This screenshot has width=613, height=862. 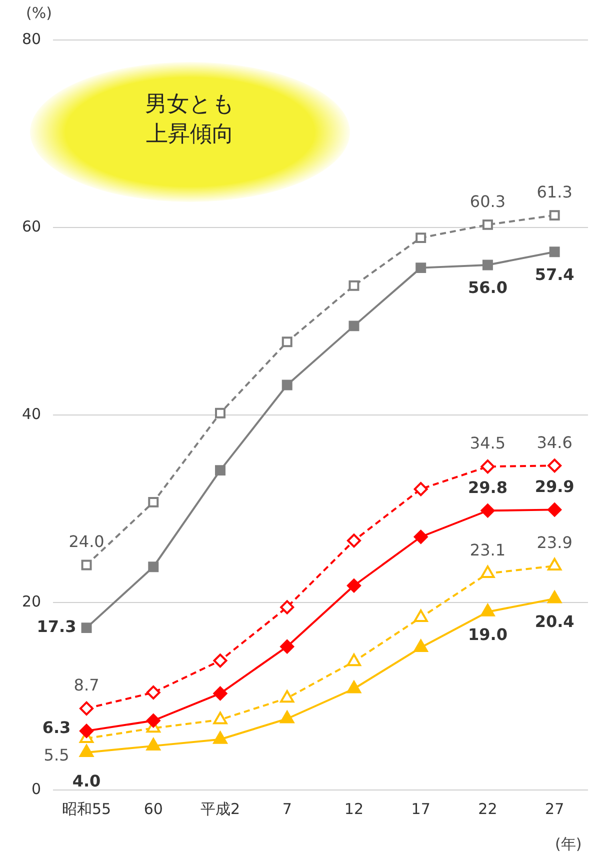 I want to click on data-label: 29.9, so click(x=554, y=486).